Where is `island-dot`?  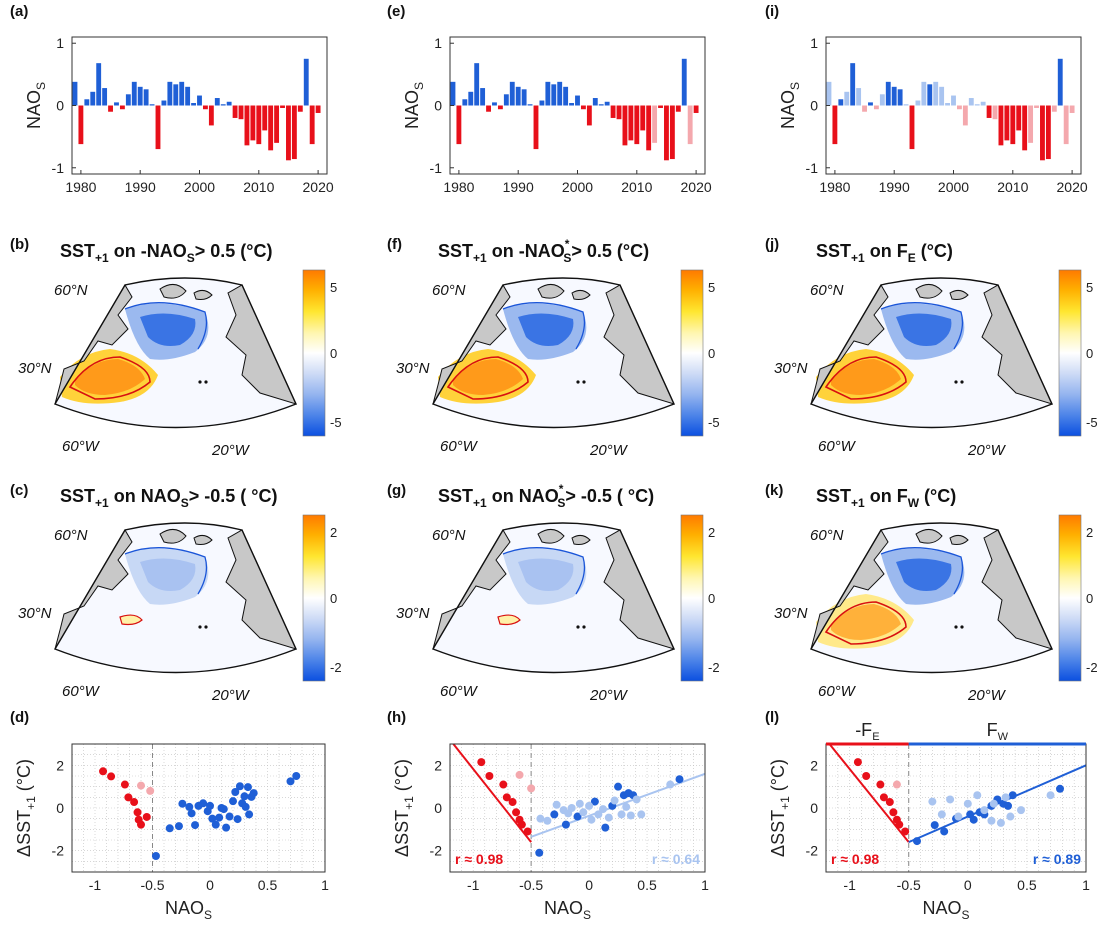
island-dot is located at coordinates (206, 627).